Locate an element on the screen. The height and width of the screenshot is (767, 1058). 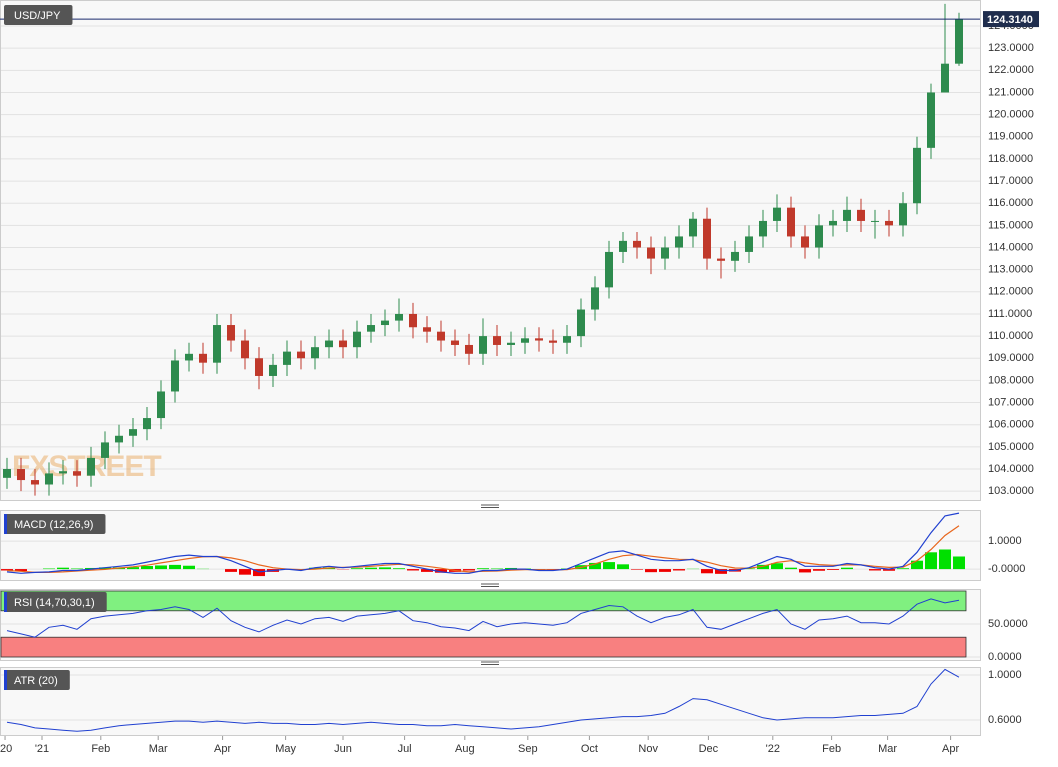
oversold-zone is located at coordinates (483, 647).